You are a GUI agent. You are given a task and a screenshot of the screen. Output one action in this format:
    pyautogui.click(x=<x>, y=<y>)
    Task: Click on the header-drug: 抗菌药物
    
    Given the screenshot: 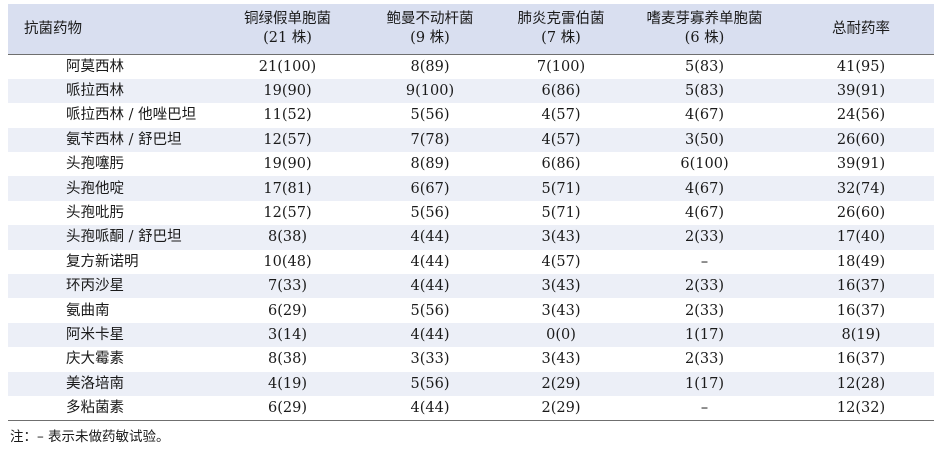 What is the action you would take?
    pyautogui.click(x=112, y=29)
    